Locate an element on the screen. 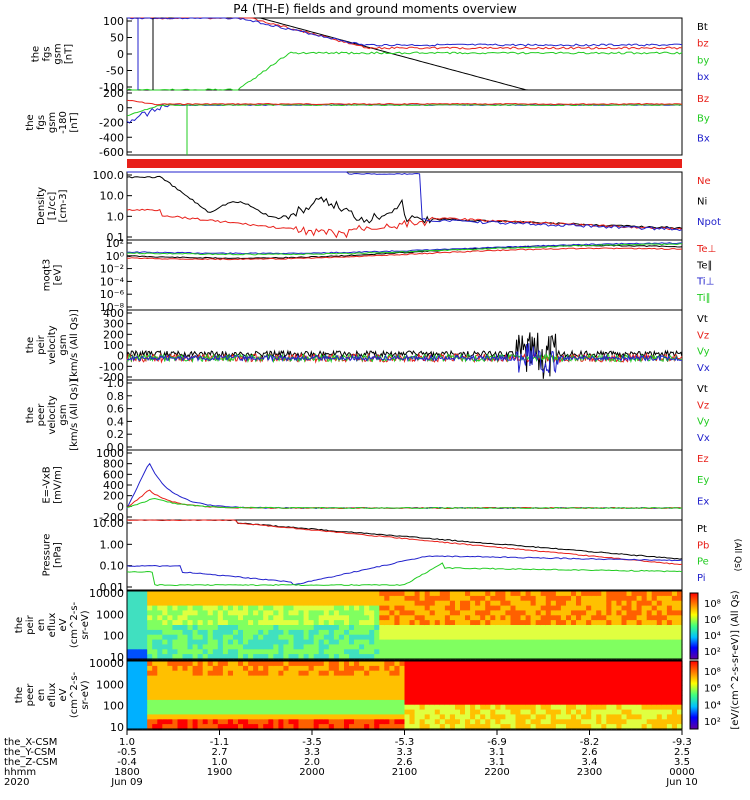  ytick-label: 0.1 is located at coordinates (116, 237).